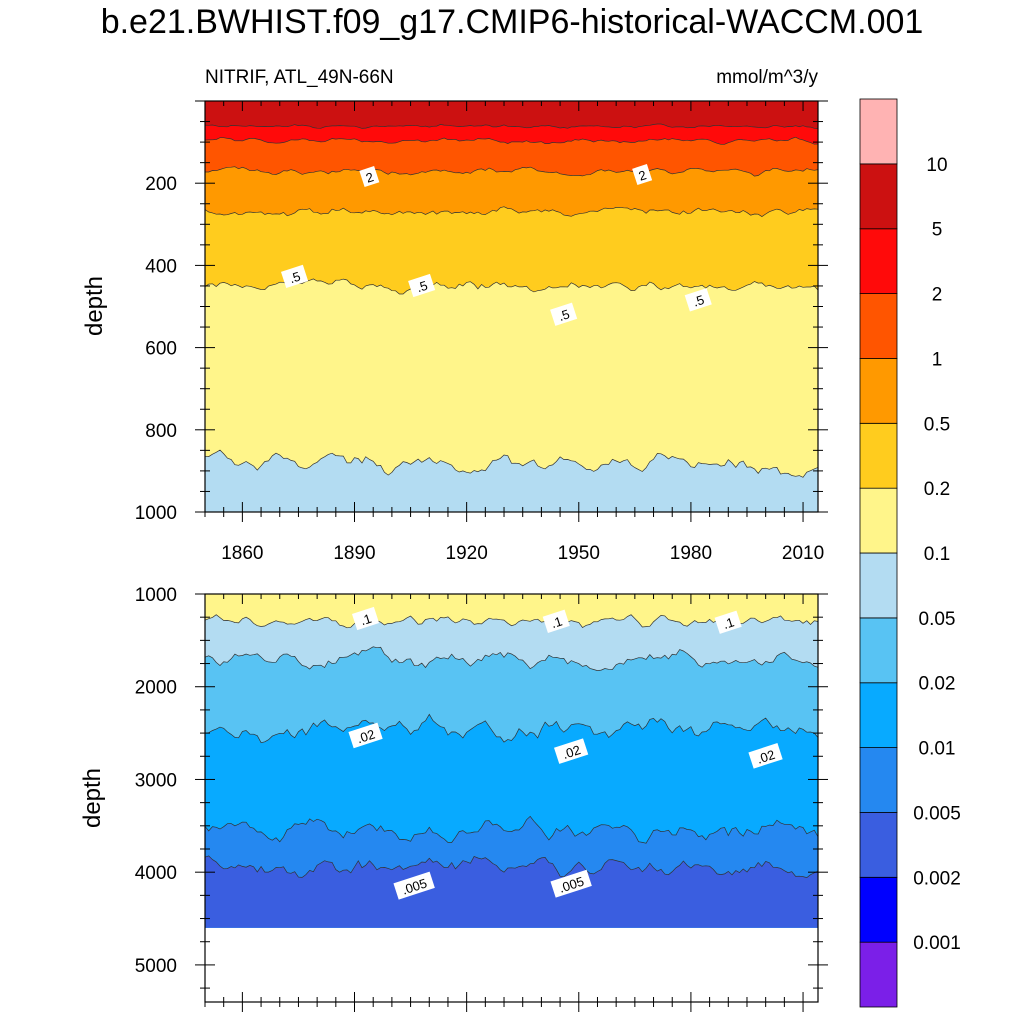  I want to click on band-below-0.2, so click(511, 395).